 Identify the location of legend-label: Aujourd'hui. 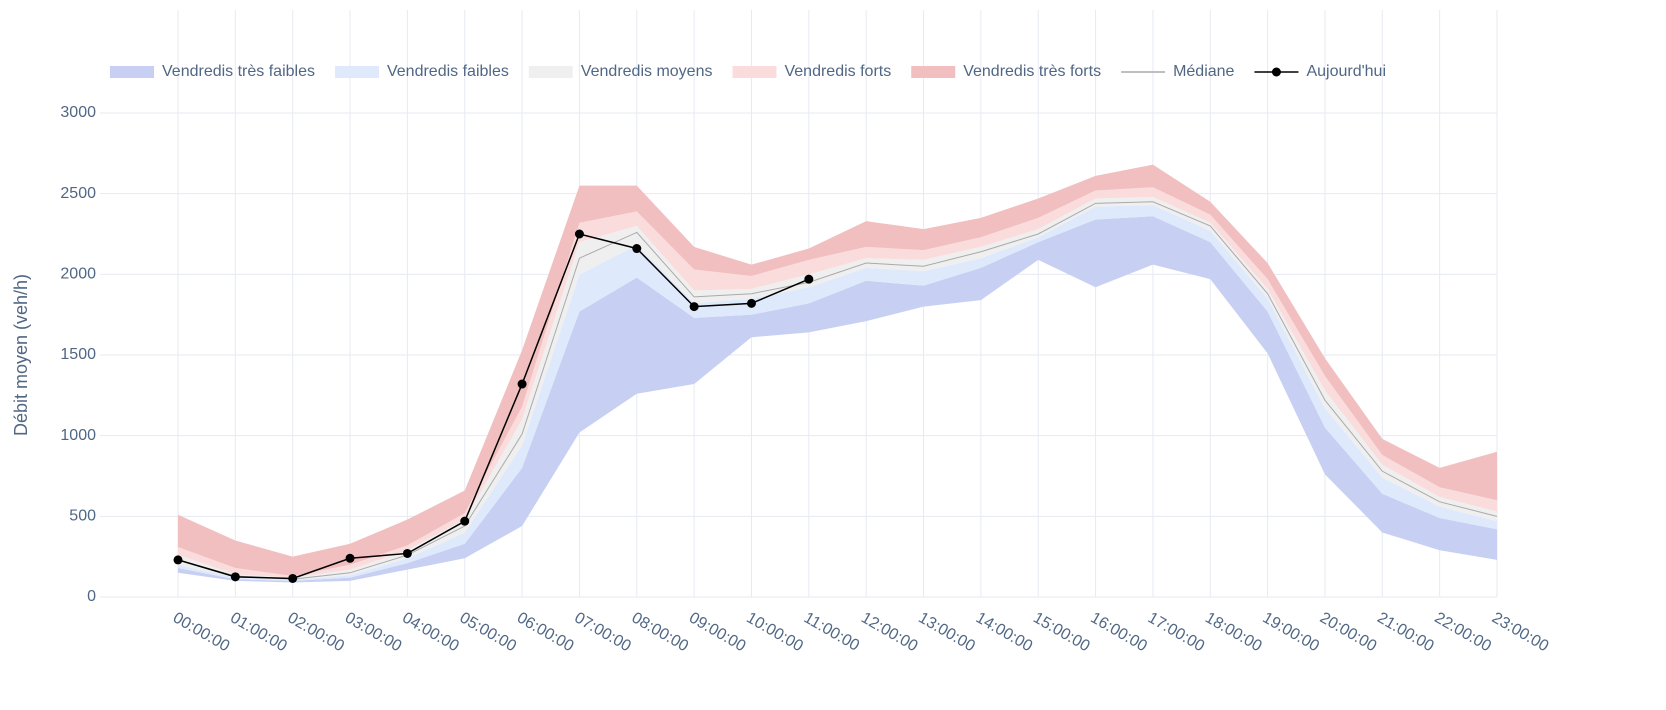
(1346, 71).